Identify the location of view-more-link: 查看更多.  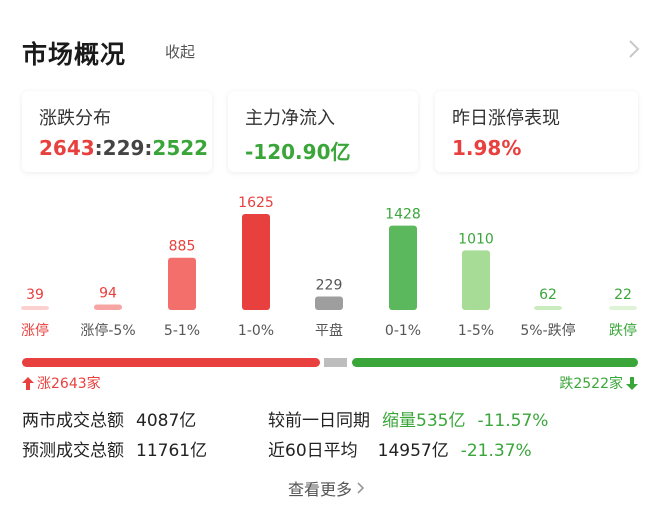
(326, 488).